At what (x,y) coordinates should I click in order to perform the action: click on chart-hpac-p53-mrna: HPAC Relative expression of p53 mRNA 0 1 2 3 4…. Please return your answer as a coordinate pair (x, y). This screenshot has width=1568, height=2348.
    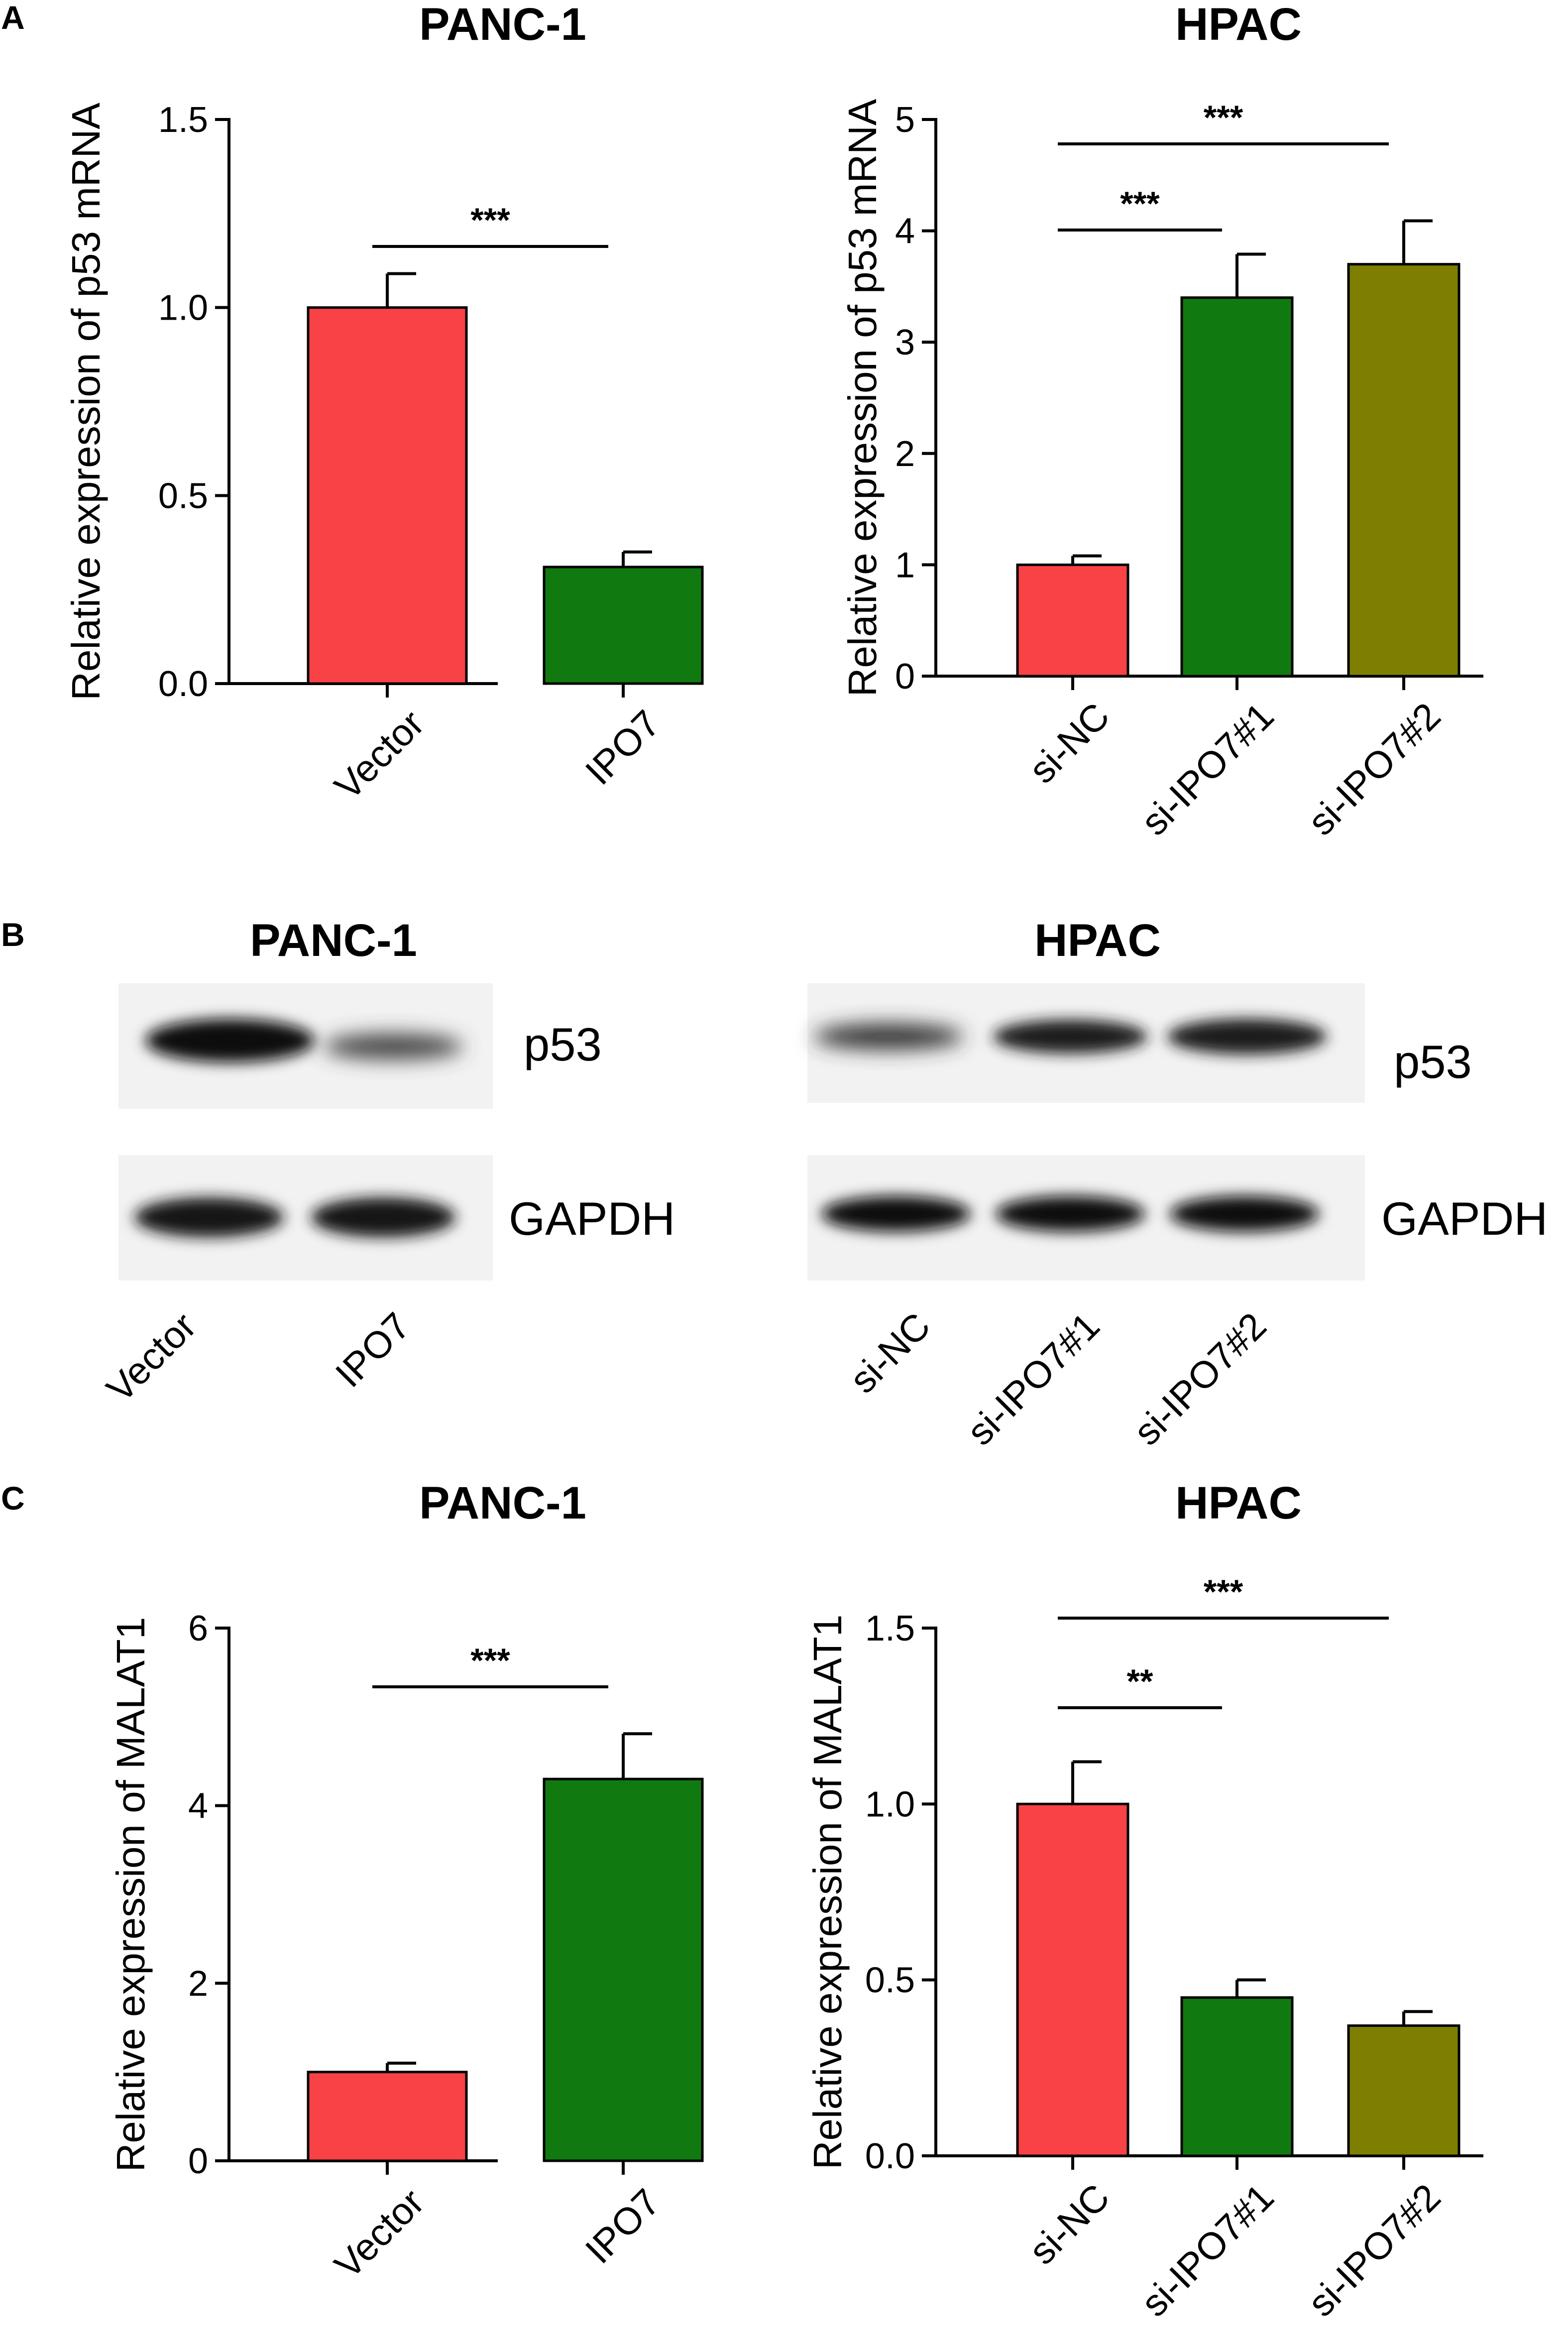
    Looking at the image, I should click on (1161, 421).